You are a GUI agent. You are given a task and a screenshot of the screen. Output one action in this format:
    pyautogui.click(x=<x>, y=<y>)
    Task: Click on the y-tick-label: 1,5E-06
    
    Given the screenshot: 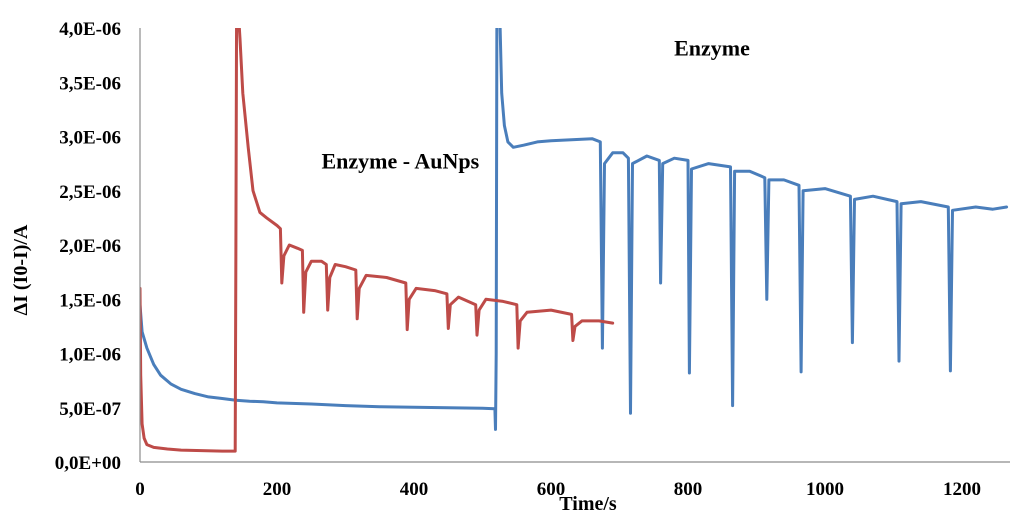 What is the action you would take?
    pyautogui.click(x=90, y=300)
    